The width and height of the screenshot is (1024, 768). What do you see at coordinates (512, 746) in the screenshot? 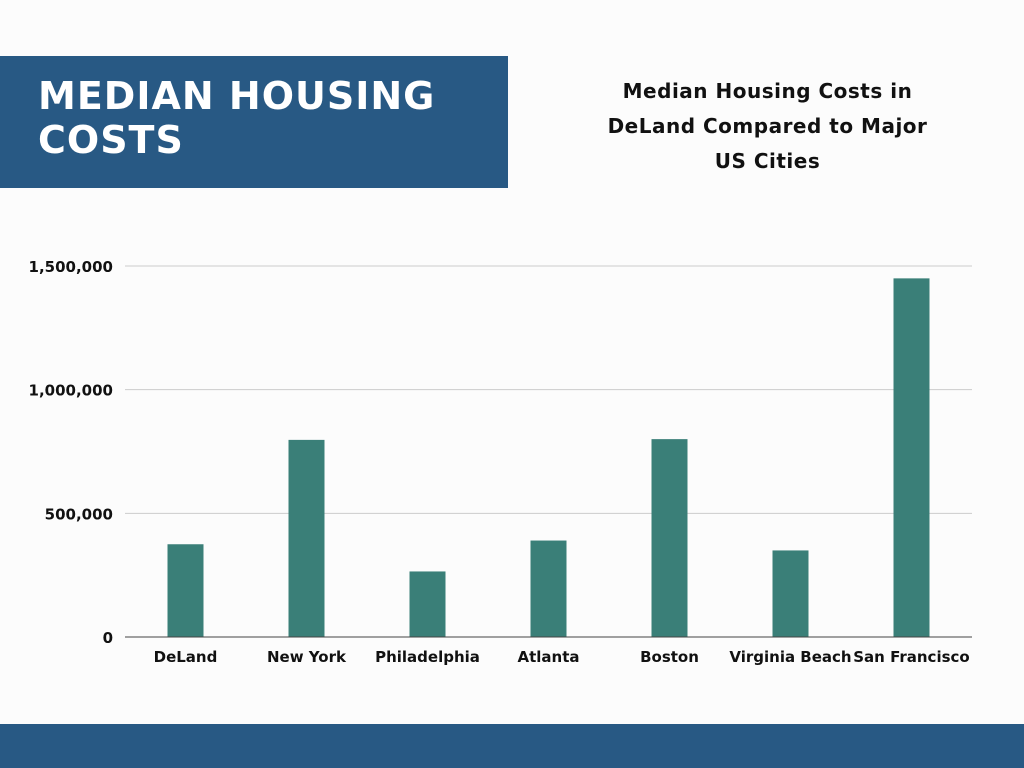
I see `footer-band` at bounding box center [512, 746].